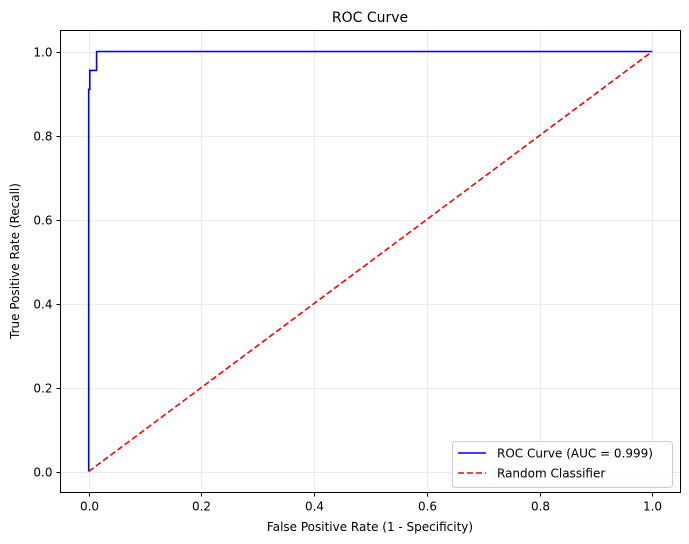 This screenshot has width=689, height=544. What do you see at coordinates (42, 221) in the screenshot?
I see `y-tick-label: 0.6` at bounding box center [42, 221].